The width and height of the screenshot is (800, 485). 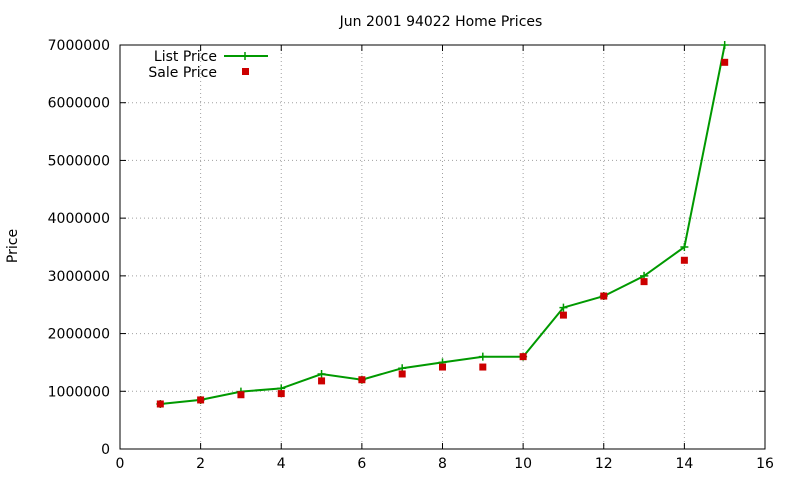 I want to click on x-tick-label: 0, so click(x=120, y=464).